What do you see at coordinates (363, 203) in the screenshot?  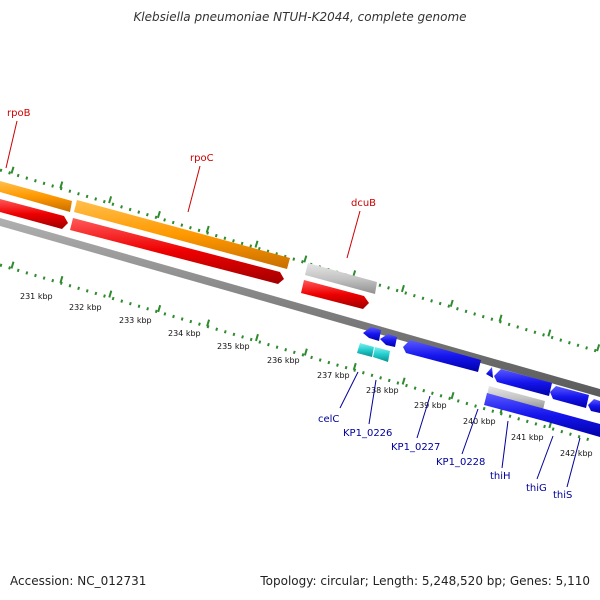 I see `label-dcuB: dcuB` at bounding box center [363, 203].